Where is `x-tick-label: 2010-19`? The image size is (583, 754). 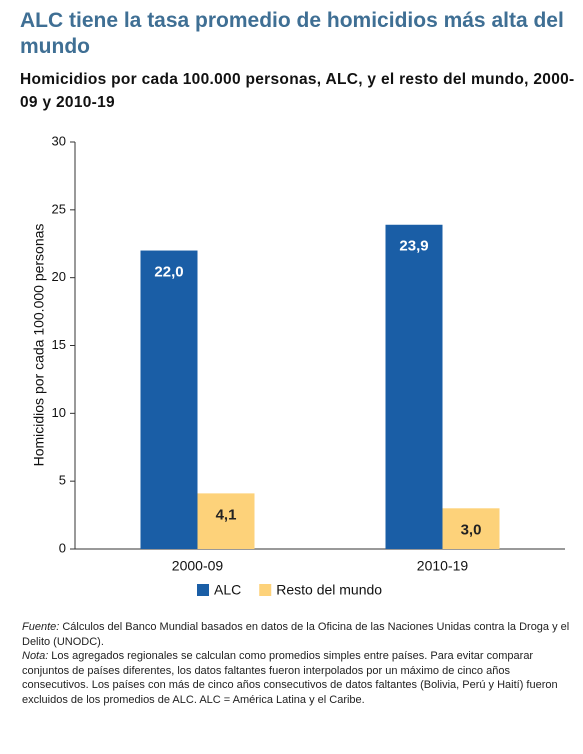
x-tick-label: 2010-19 is located at coordinates (443, 566).